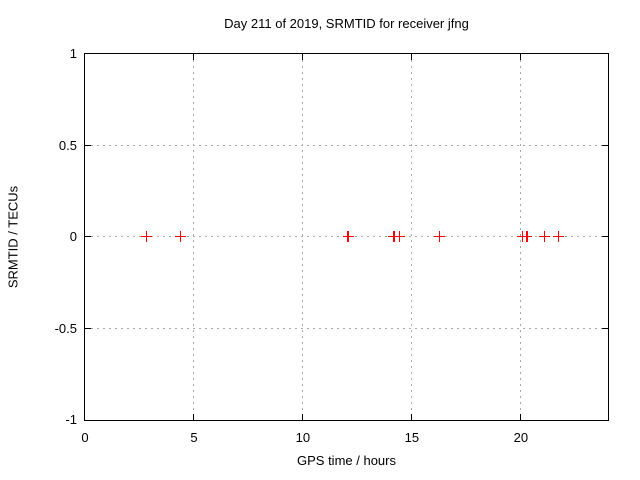 The image size is (640, 480). Describe the element at coordinates (73, 236) in the screenshot. I see `y-tick-label: 0` at that location.